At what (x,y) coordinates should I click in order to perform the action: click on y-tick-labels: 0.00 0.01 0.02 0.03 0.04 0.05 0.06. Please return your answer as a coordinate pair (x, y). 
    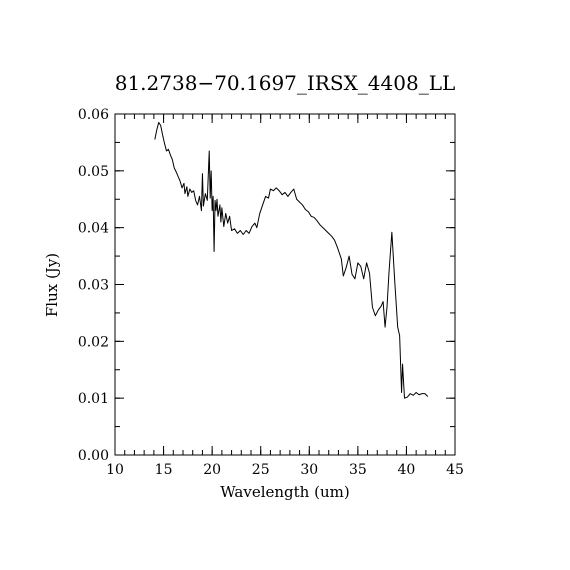
    Looking at the image, I should click on (93, 285).